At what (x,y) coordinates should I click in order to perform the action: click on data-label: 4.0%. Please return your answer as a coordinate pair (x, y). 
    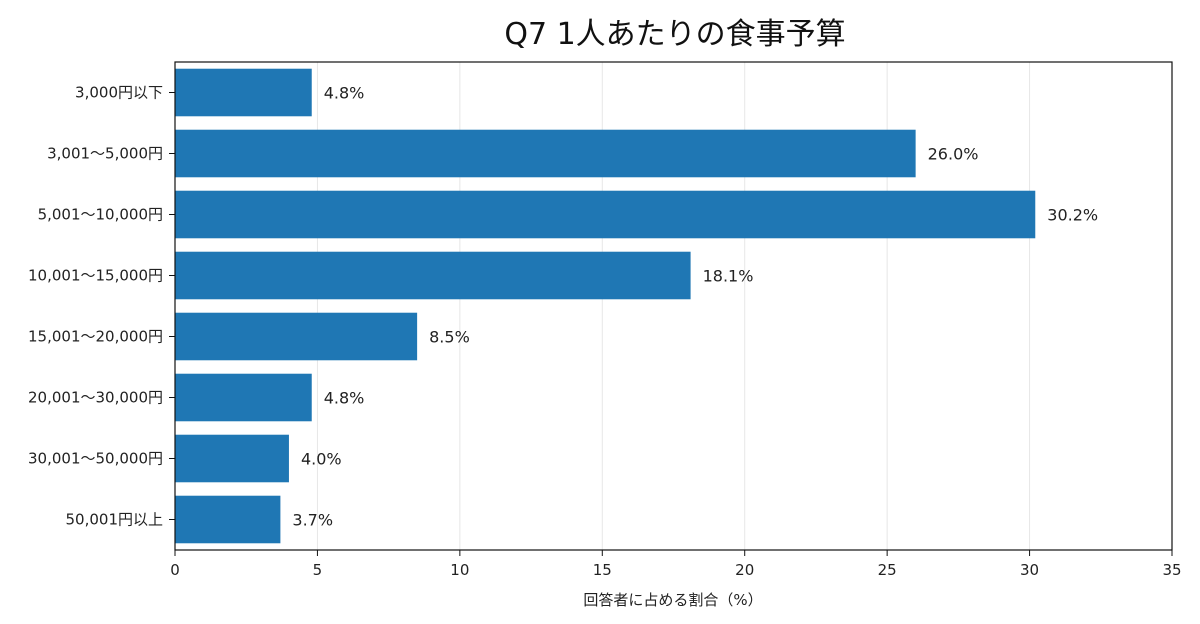
    Looking at the image, I should click on (321, 459).